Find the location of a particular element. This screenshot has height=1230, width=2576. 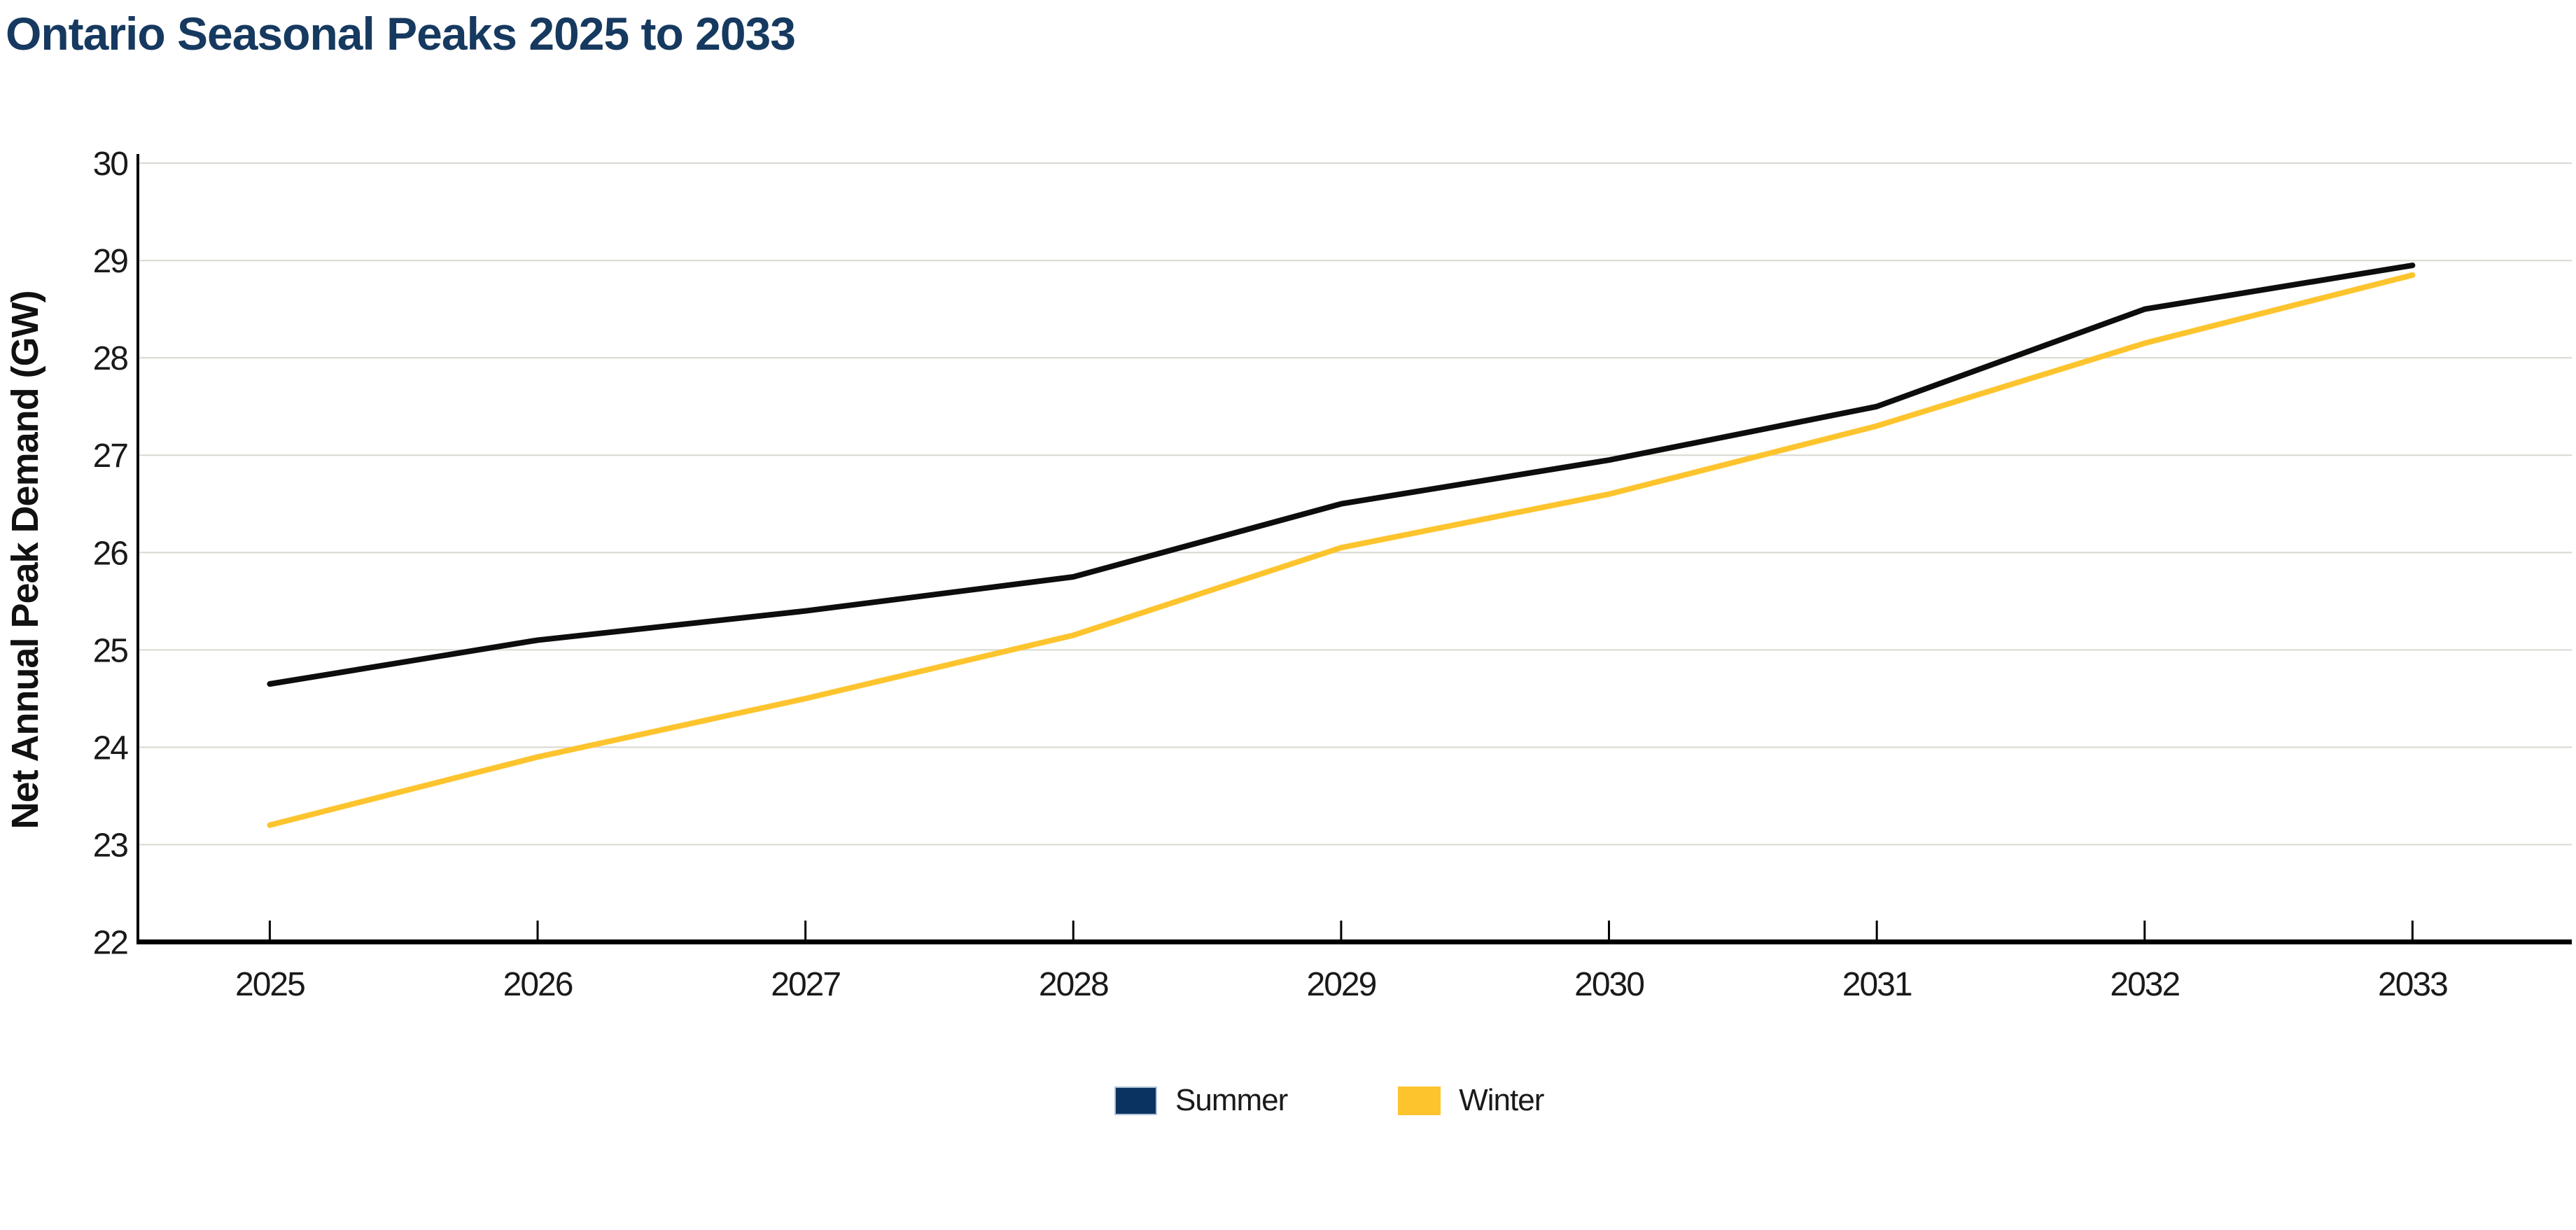

y-axis-tick-label: 25 is located at coordinates (110, 650).